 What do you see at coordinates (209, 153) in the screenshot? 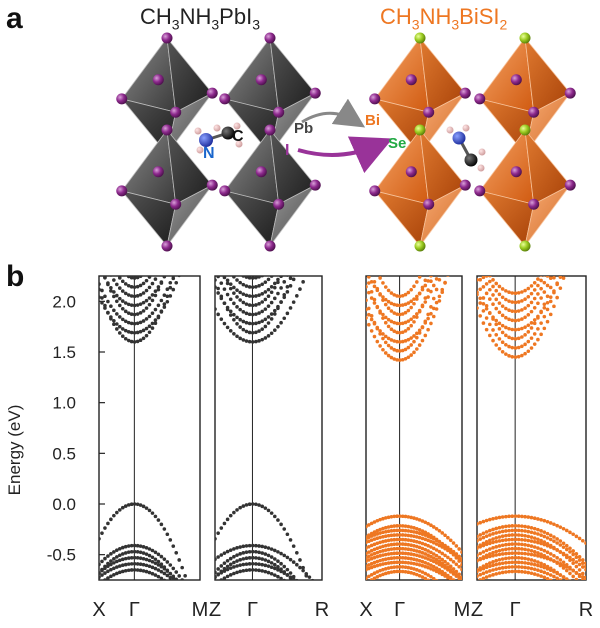
I see `atom-label-n: N` at bounding box center [209, 153].